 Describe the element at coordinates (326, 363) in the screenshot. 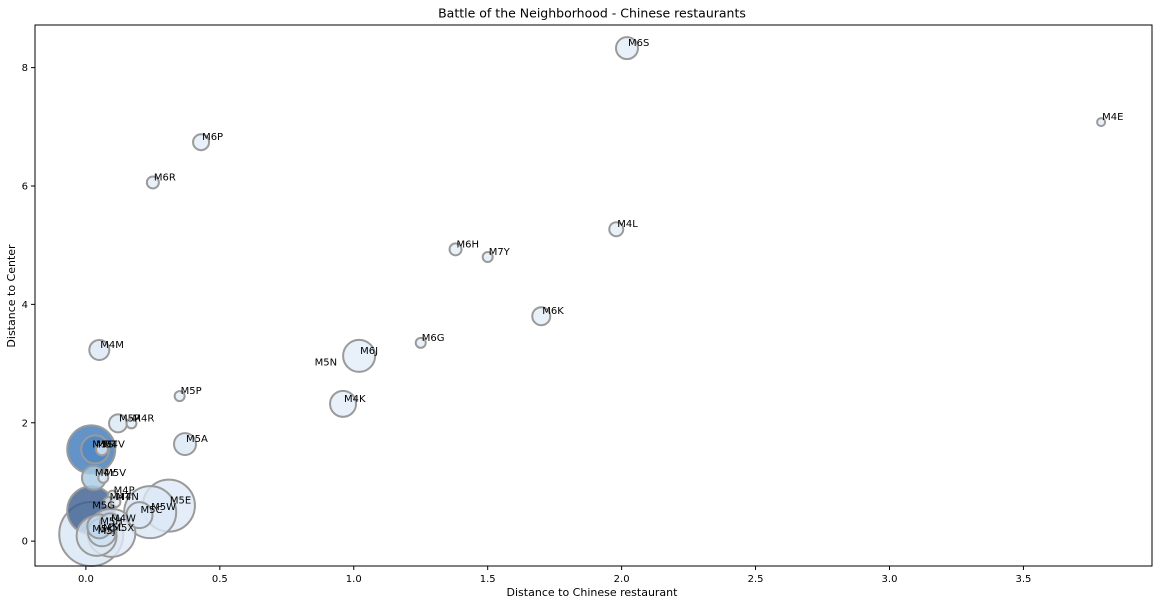

I see `point-label-m5n: M5N` at that location.